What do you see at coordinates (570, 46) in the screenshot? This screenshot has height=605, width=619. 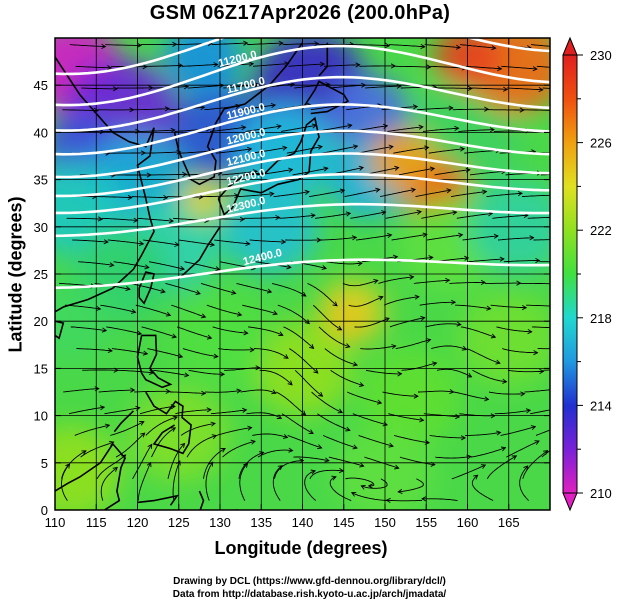 I see `colorbar-top-arrow` at bounding box center [570, 46].